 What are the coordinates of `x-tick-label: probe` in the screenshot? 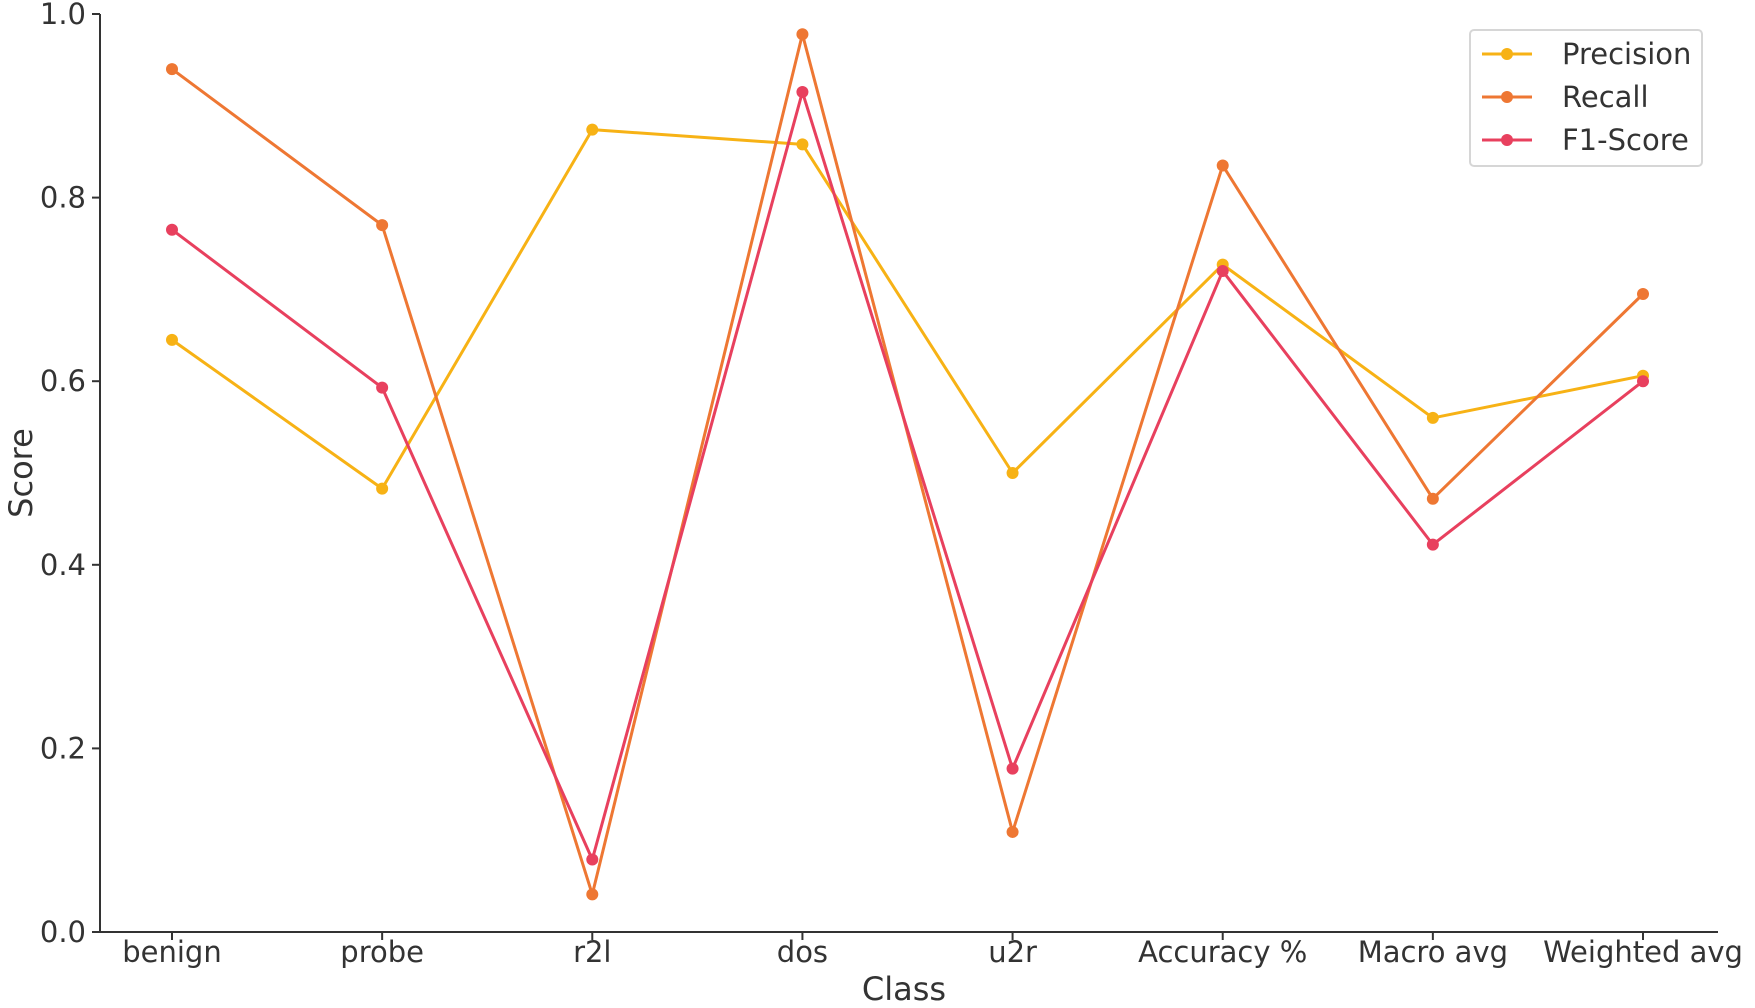 It's located at (382, 952).